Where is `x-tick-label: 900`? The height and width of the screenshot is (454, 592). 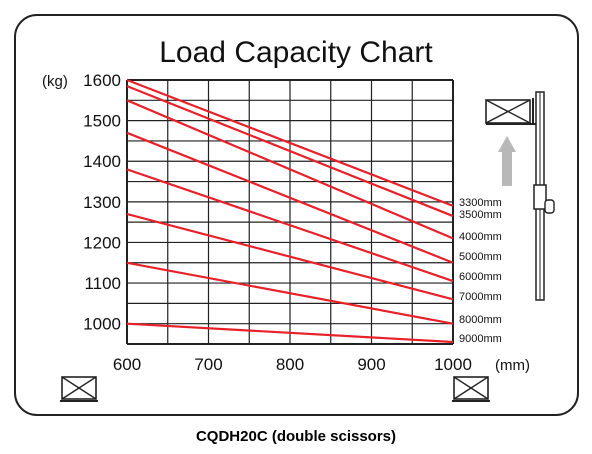 x-tick-label: 900 is located at coordinates (371, 364).